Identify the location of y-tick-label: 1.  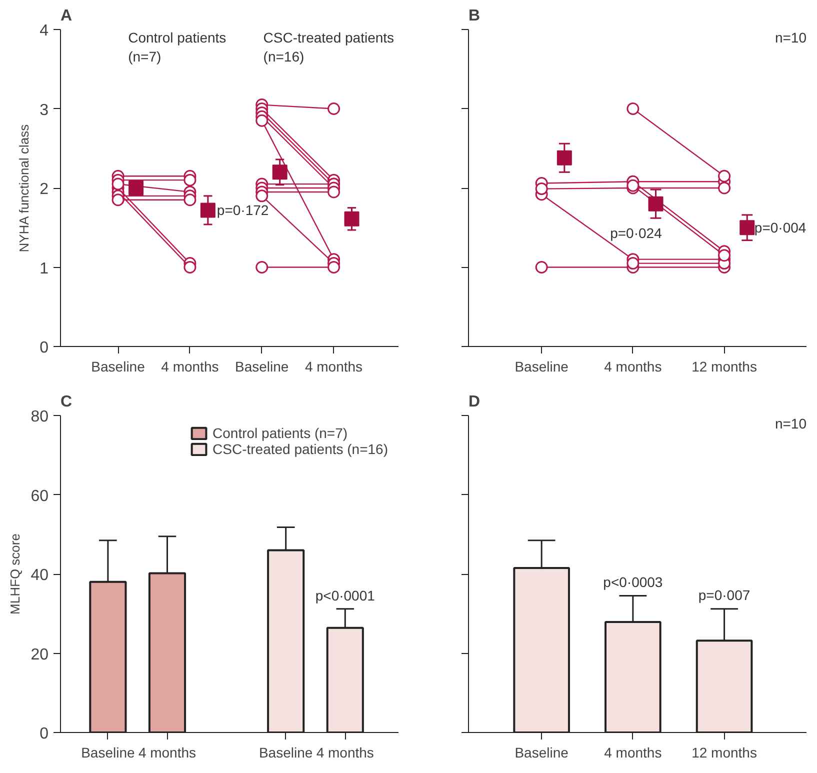
(44, 269).